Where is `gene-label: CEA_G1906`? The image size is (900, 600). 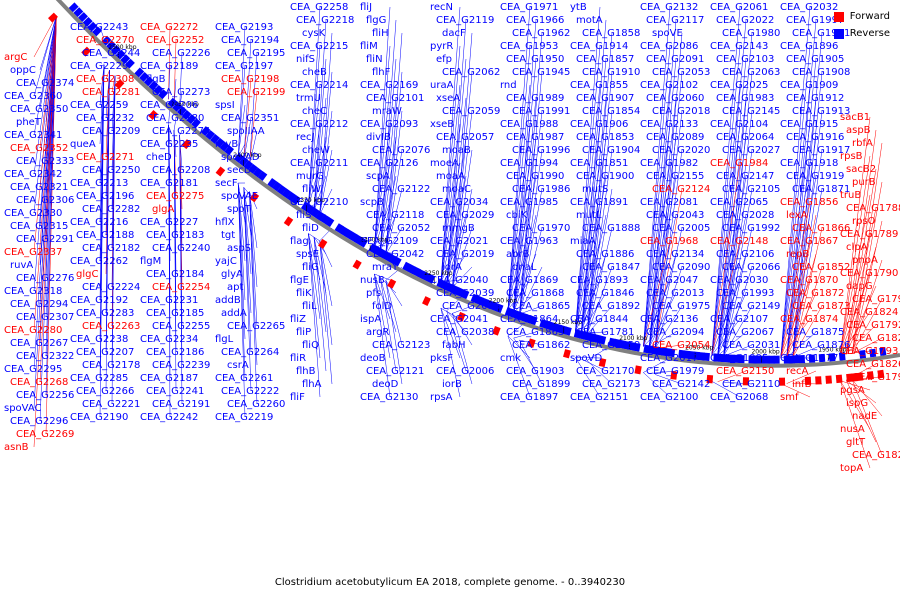 gene-label: CEA_G1906 is located at coordinates (599, 124).